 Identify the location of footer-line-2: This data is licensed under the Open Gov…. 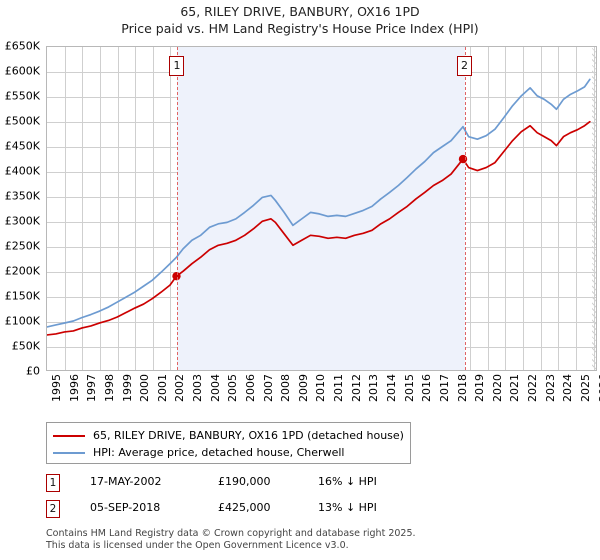
(197, 545).